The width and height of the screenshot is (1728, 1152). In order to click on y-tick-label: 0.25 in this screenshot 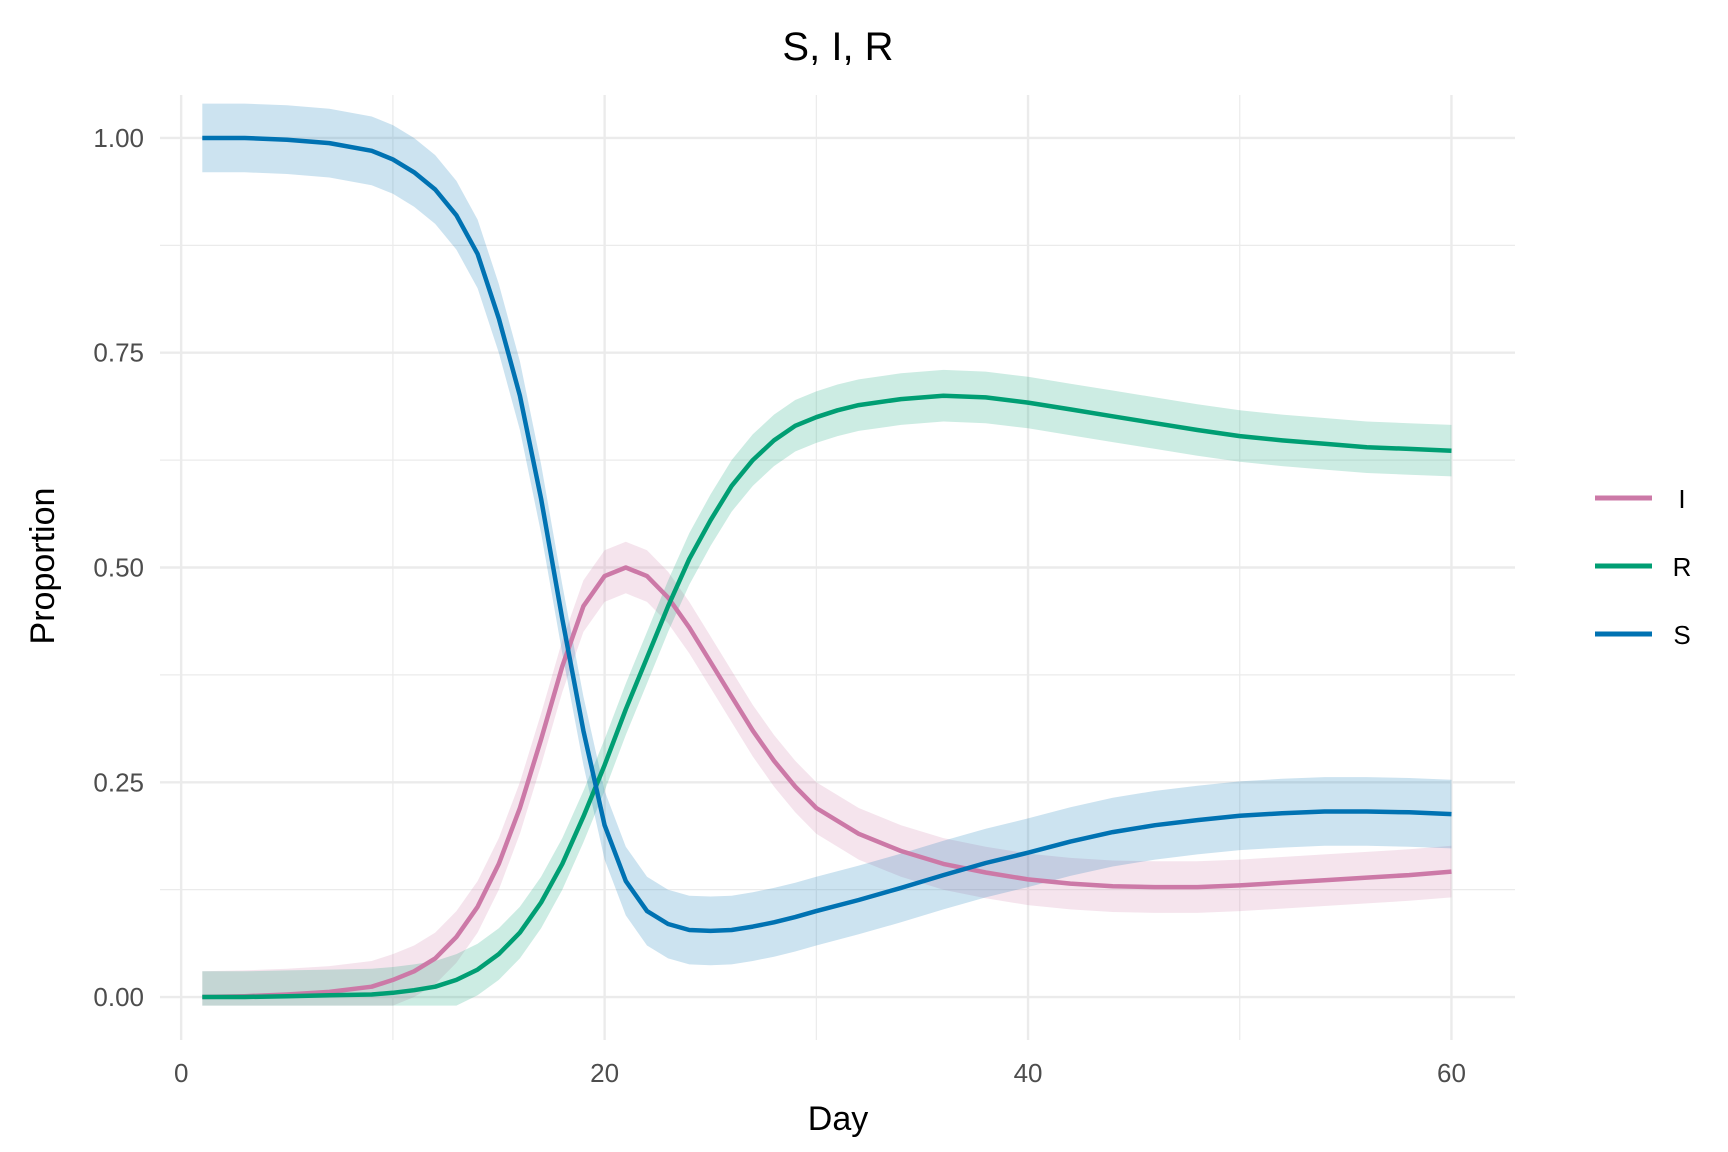, I will do `click(118, 782)`.